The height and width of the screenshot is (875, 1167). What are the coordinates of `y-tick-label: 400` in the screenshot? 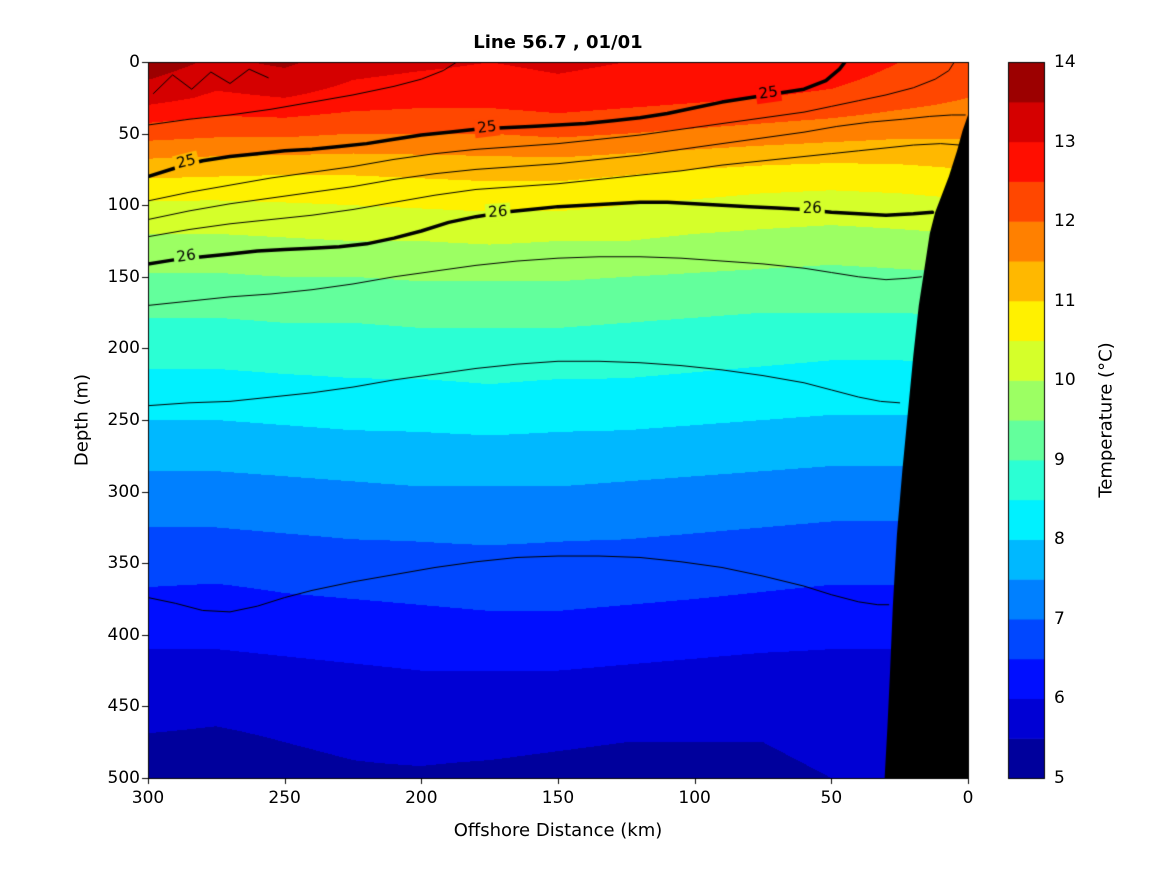 It's located at (123, 634).